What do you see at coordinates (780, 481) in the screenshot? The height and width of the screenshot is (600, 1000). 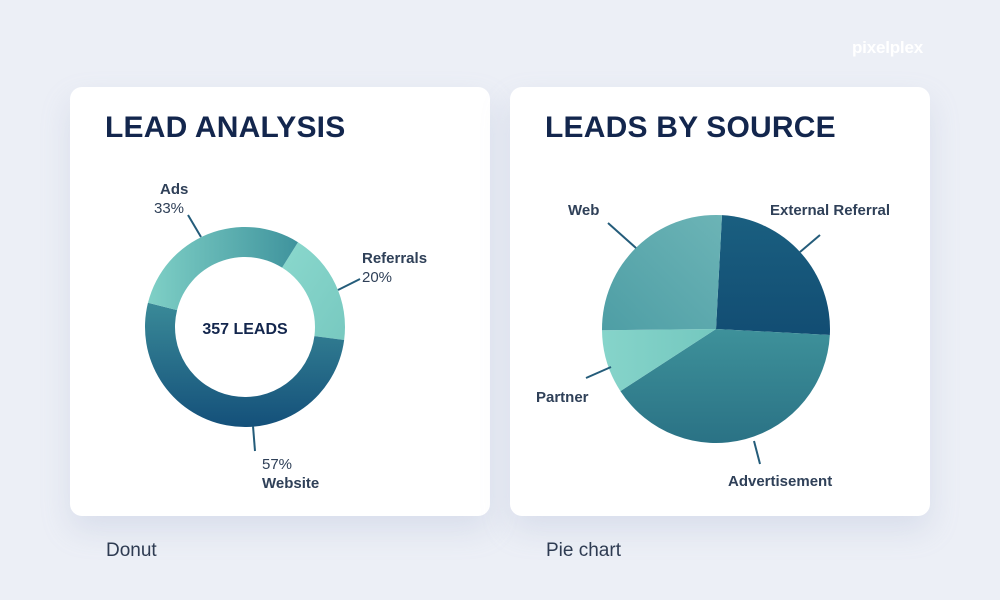 I see `pie-label-advertisement: Advertisement` at bounding box center [780, 481].